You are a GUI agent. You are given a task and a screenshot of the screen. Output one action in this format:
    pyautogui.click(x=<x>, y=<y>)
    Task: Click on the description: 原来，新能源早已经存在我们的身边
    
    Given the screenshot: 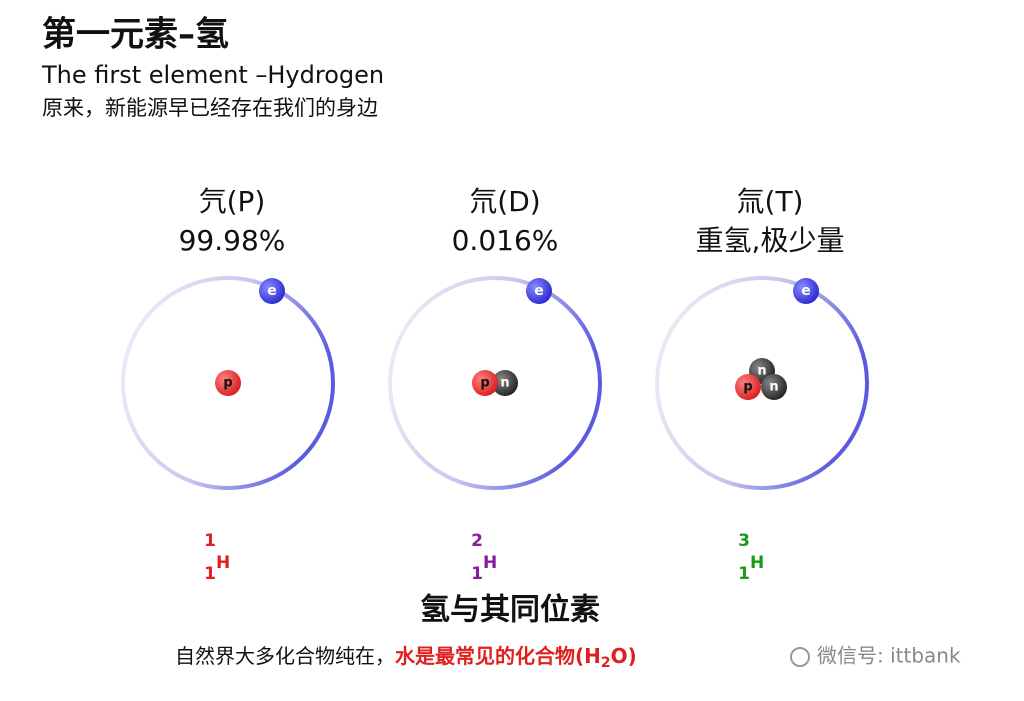 What is the action you would take?
    pyautogui.click(x=210, y=108)
    